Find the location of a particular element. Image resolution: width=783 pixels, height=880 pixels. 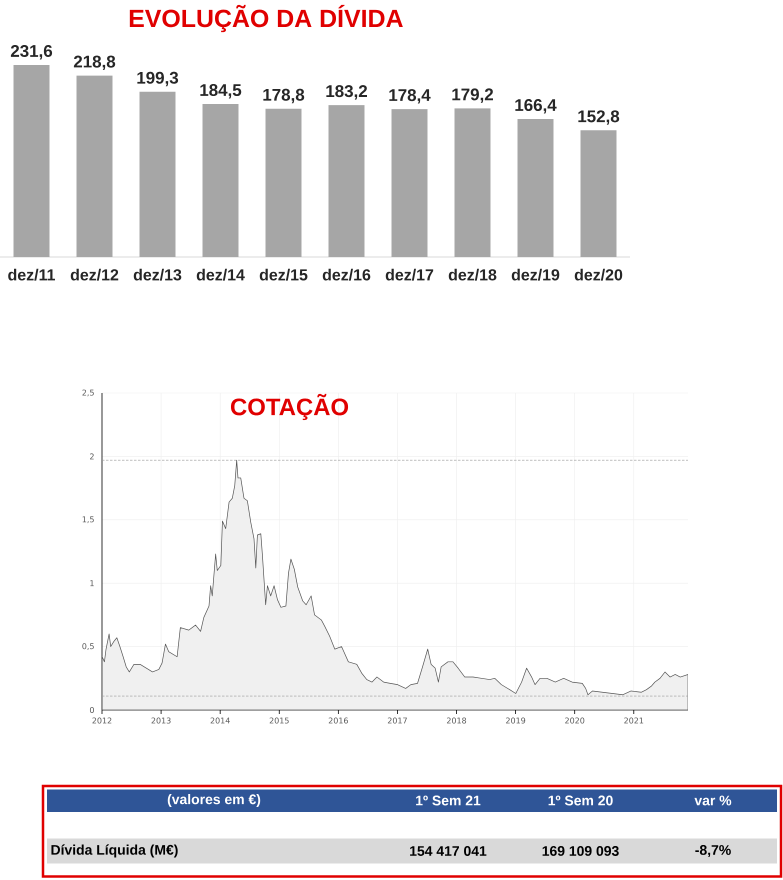

x-tick-label: dez/18 is located at coordinates (472, 274).